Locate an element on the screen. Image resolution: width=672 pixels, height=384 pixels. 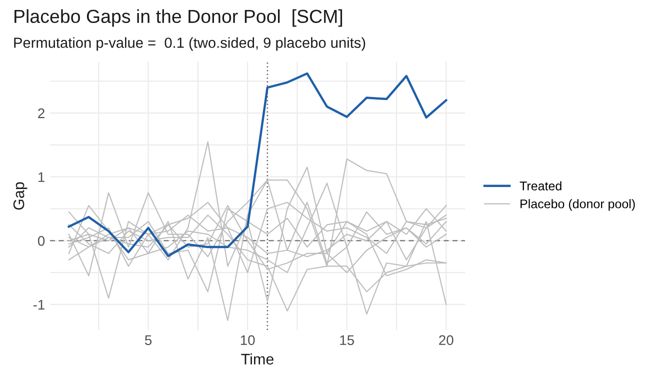
chart-subtitle: Permutation p-value = 0.1 (two.sided, 9 placebo units) is located at coordinates (190, 44).